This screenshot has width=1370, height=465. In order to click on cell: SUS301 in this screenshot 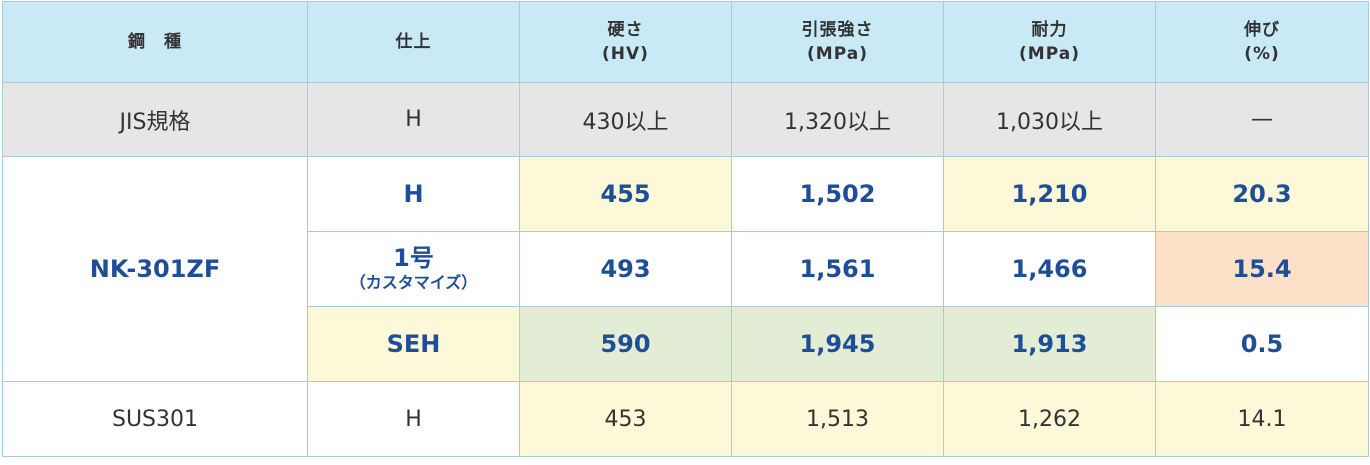, I will do `click(155, 419)`.